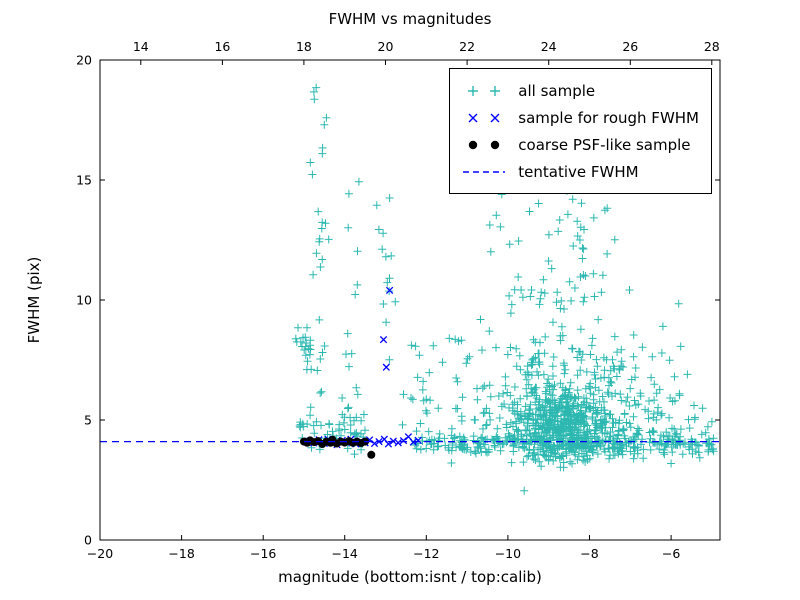 This screenshot has height=600, width=800. I want to click on x-top-tick-label: 22, so click(467, 46).